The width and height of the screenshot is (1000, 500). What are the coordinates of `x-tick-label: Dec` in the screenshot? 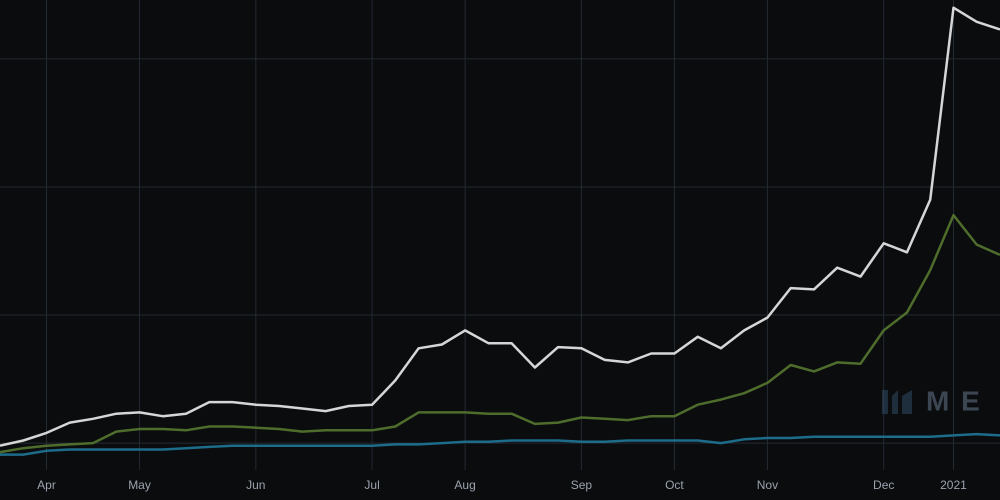 It's located at (883, 485).